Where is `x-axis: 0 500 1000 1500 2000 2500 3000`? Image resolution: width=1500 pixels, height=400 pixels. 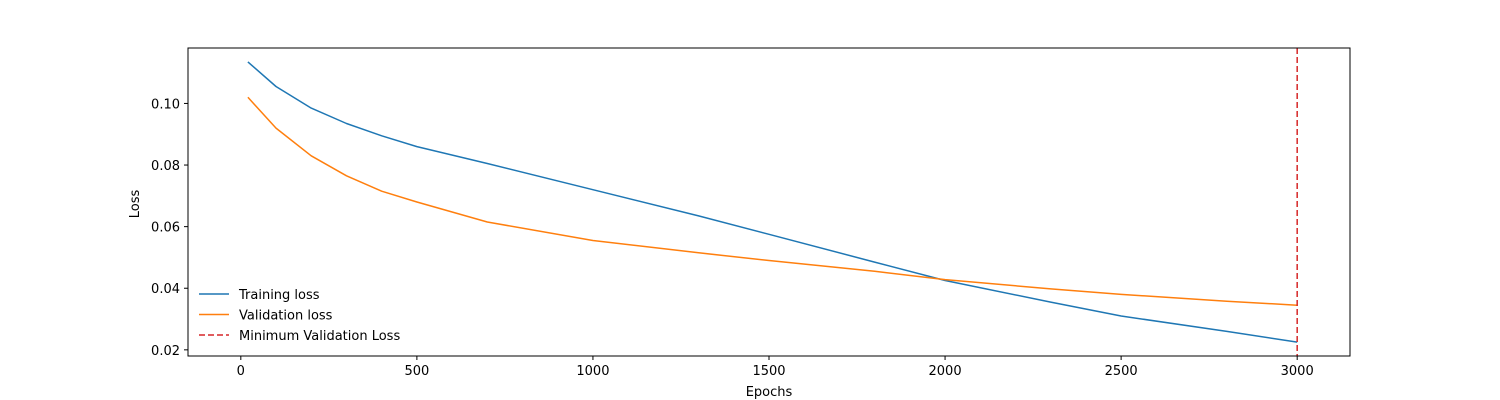
x-axis: 0 500 1000 1500 2000 2500 3000 is located at coordinates (775, 367).